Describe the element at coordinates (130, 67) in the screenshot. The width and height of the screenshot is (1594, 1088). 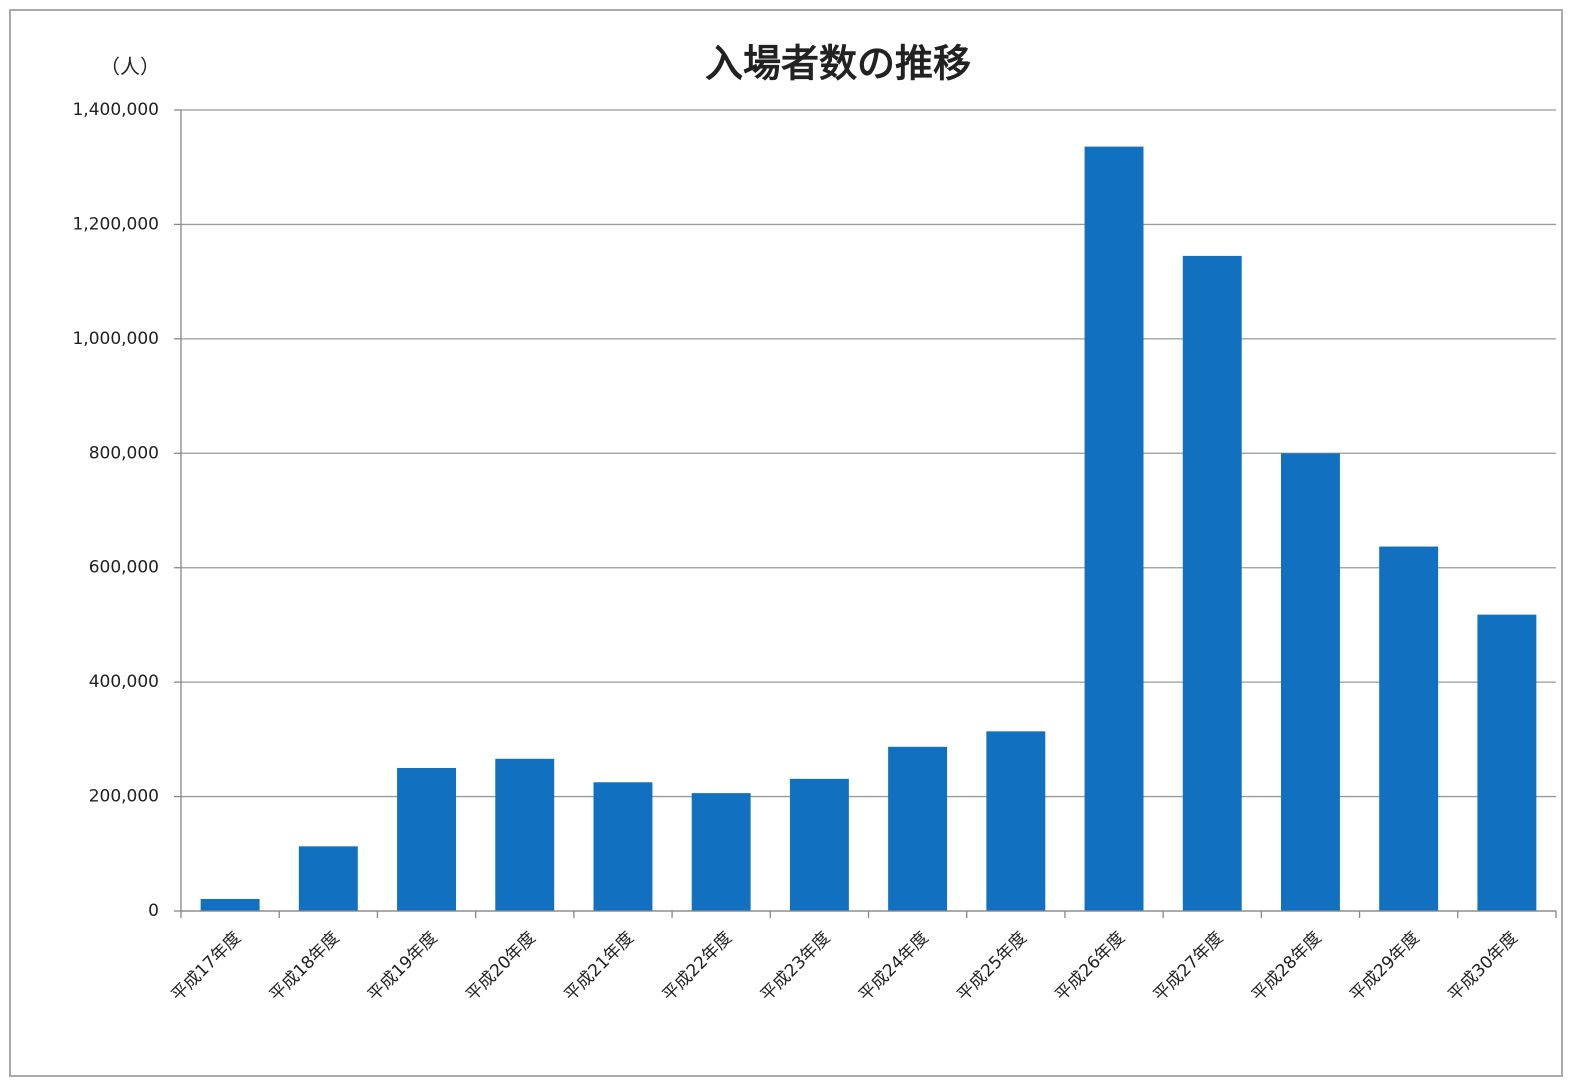
I see `y-unit-label: （人）` at that location.